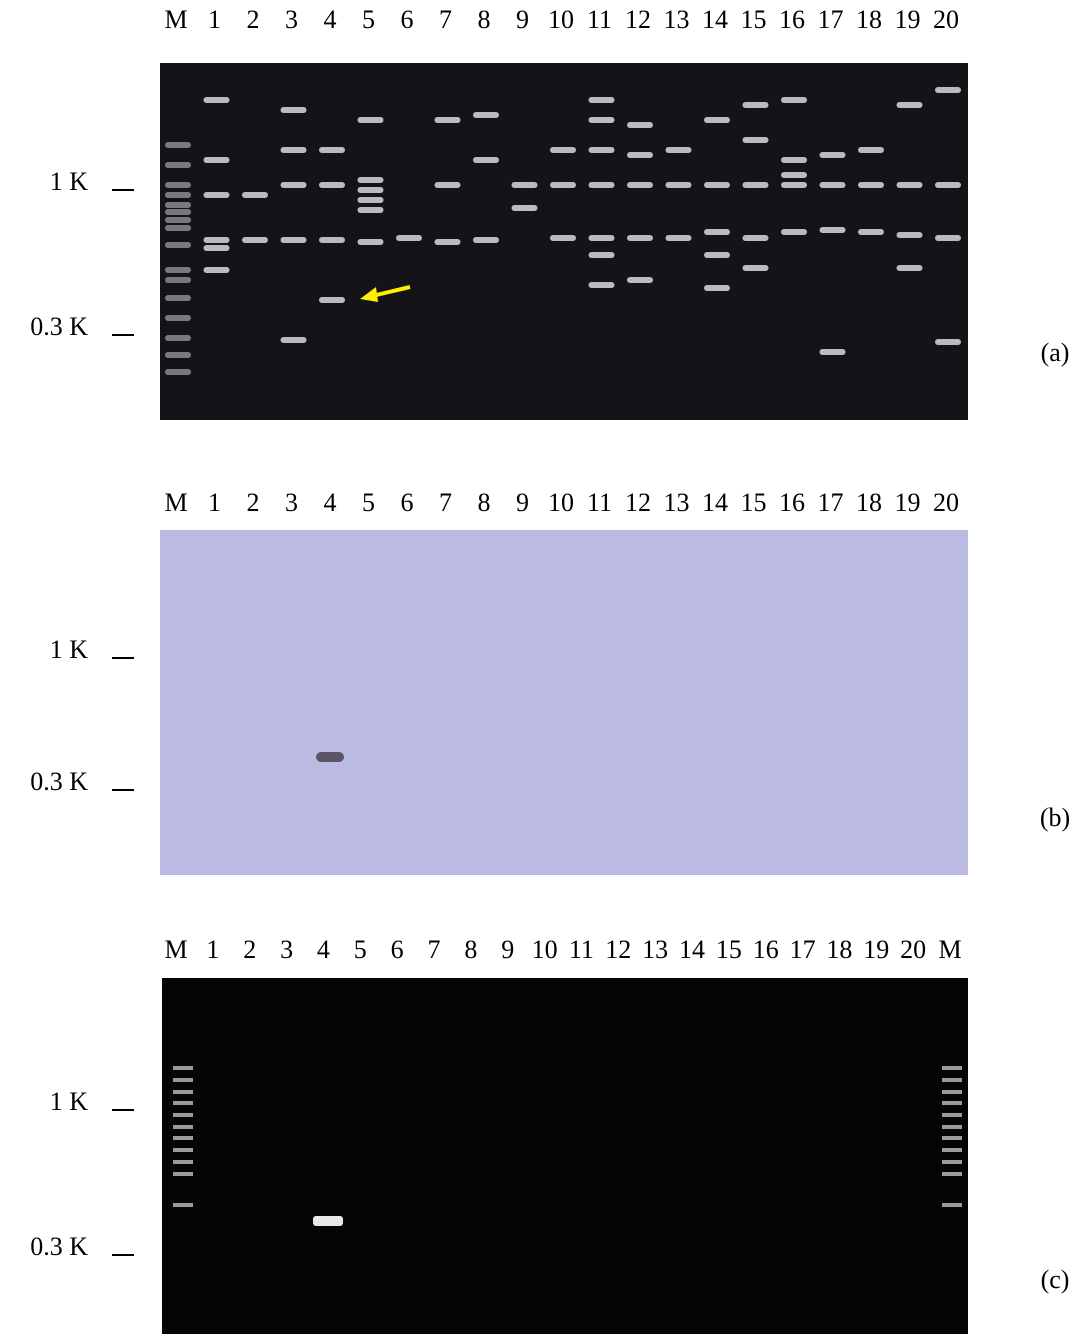  I want to click on lane-label: 2, so click(253, 502).